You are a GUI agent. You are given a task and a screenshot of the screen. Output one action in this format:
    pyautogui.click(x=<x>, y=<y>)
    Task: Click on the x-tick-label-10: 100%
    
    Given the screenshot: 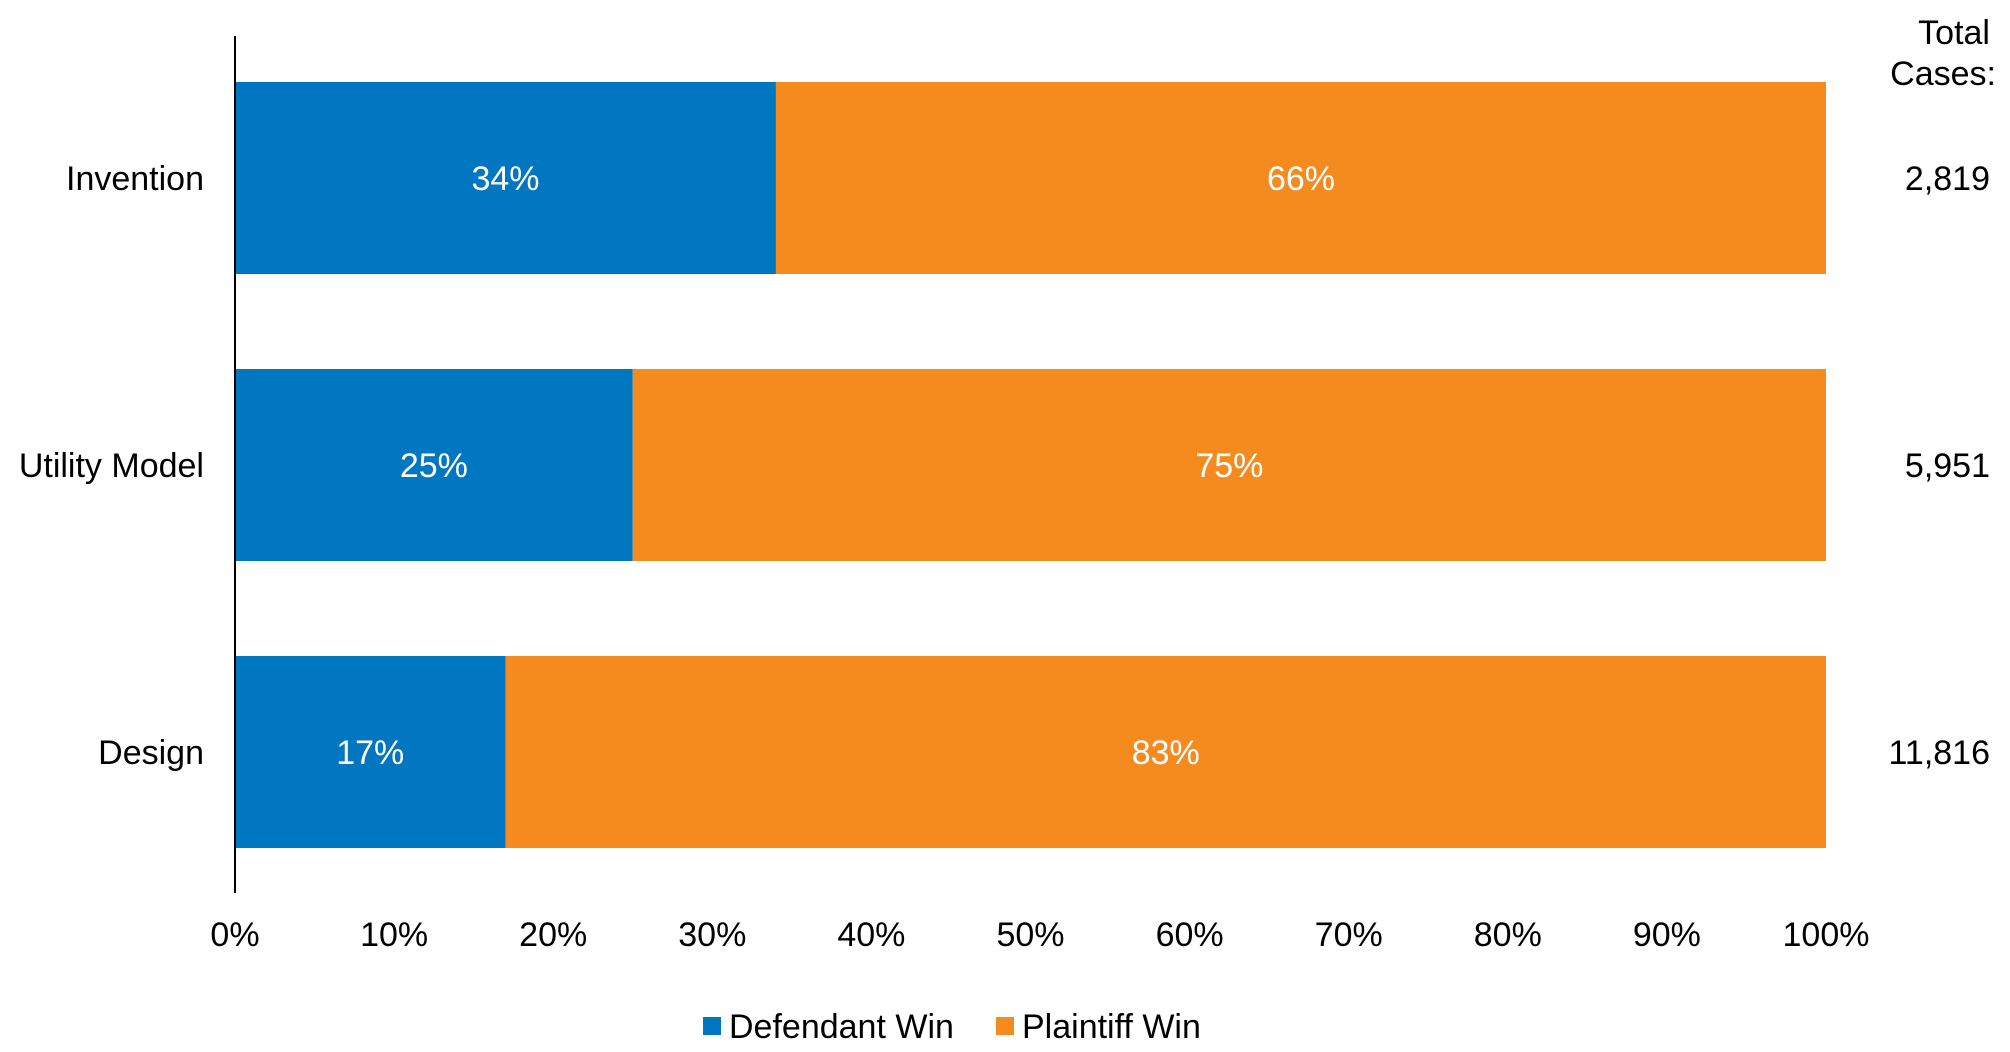 What is the action you would take?
    pyautogui.click(x=1826, y=935)
    